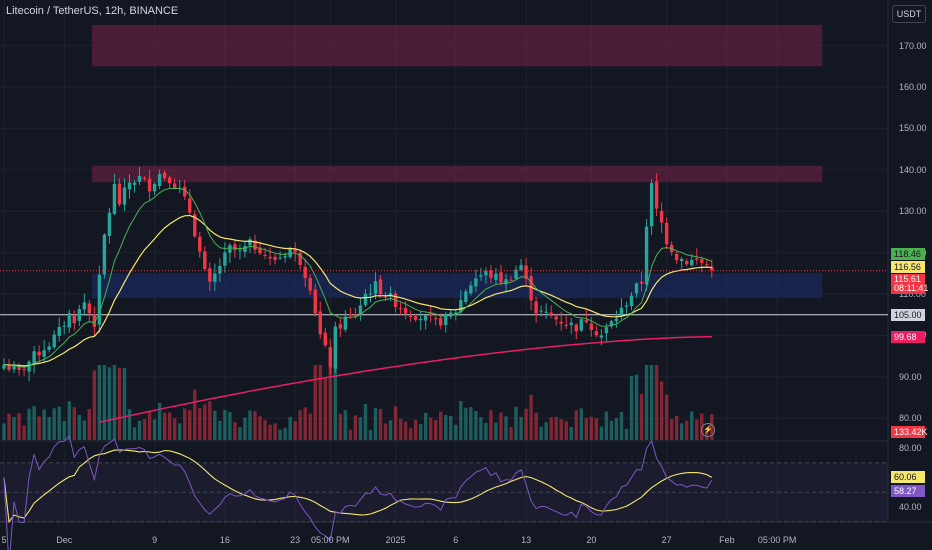  I want to click on ema-slow-price-tag: 116.56, so click(908, 267).